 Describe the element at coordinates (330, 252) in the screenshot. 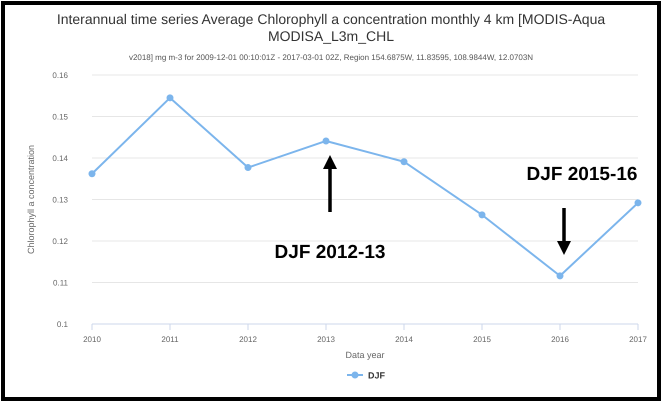

I see `annotation: DJF 2012-13` at that location.